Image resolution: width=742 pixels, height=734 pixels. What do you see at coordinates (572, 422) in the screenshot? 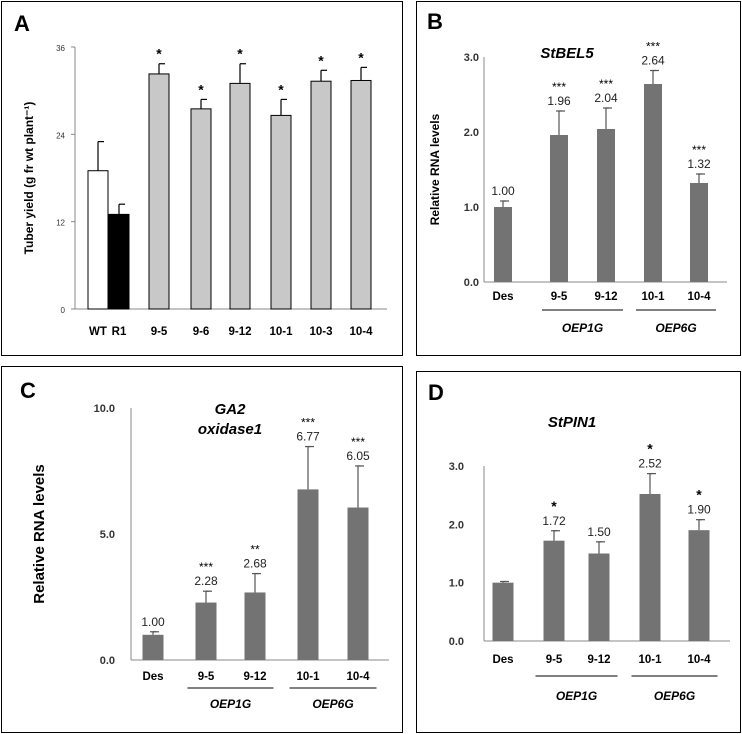
I see `chart-d-title: StPIN1` at bounding box center [572, 422].